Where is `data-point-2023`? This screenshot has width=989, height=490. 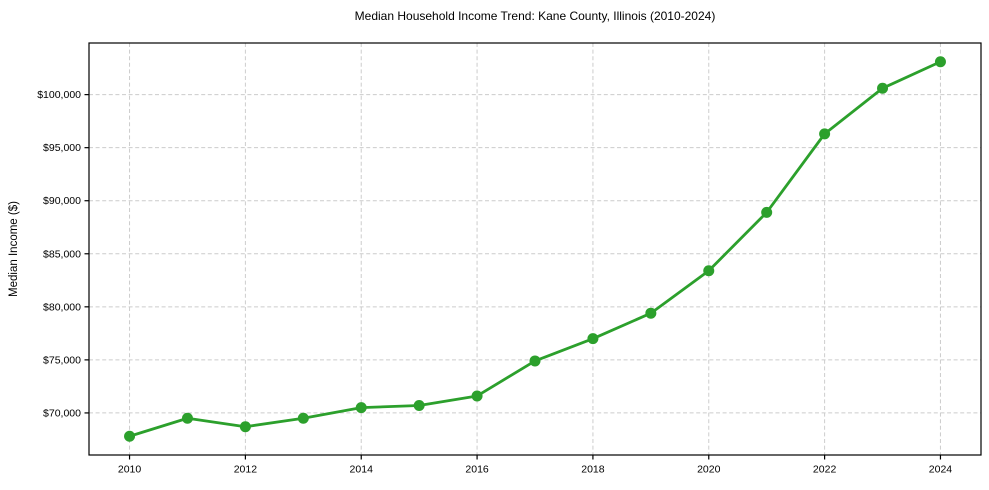 data-point-2023 is located at coordinates (883, 88).